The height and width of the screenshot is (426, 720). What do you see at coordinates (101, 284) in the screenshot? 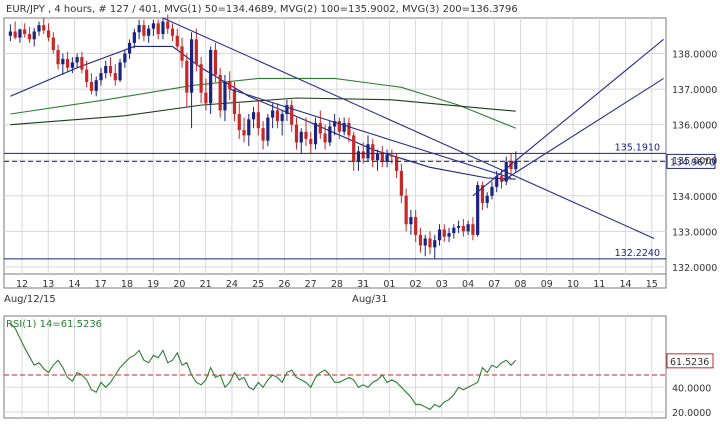
I see `time-tick-label: 17` at bounding box center [101, 284].